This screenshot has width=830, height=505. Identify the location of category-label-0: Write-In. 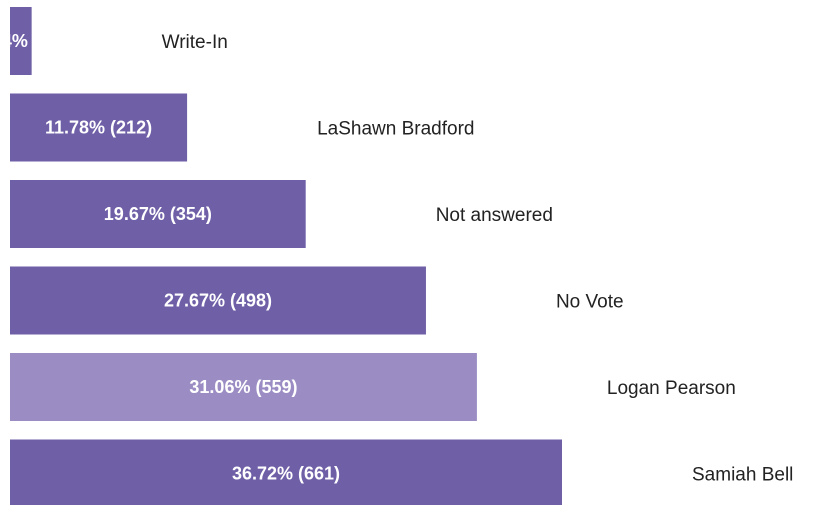
(195, 42).